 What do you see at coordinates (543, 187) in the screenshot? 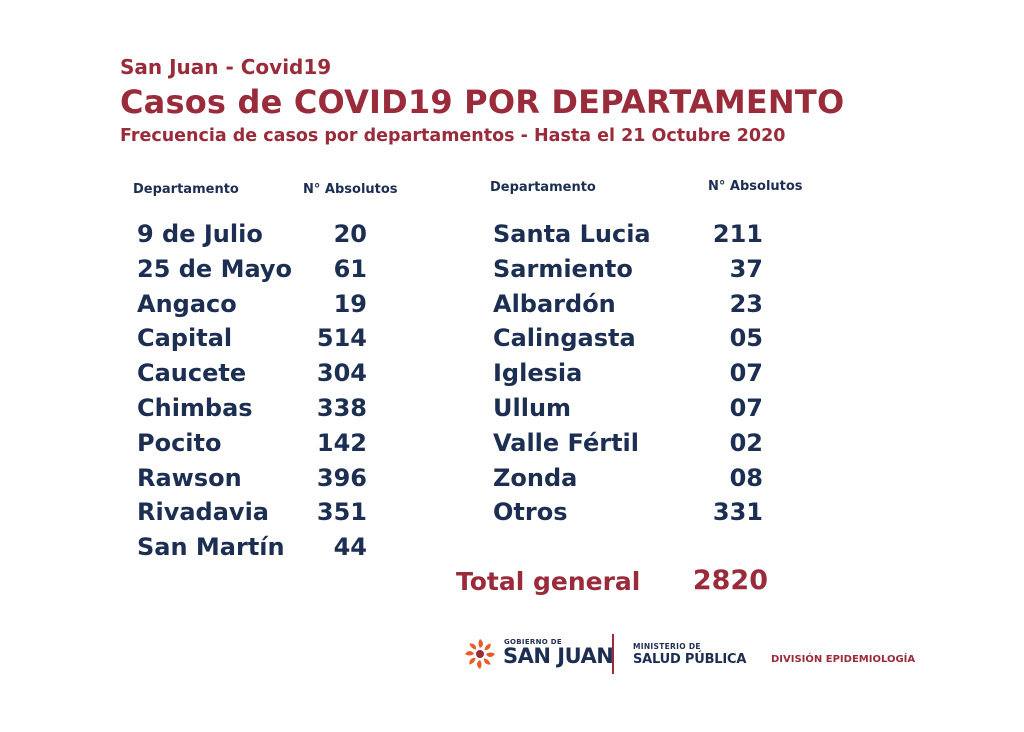
I see `right-dept-header: Departamento` at bounding box center [543, 187].